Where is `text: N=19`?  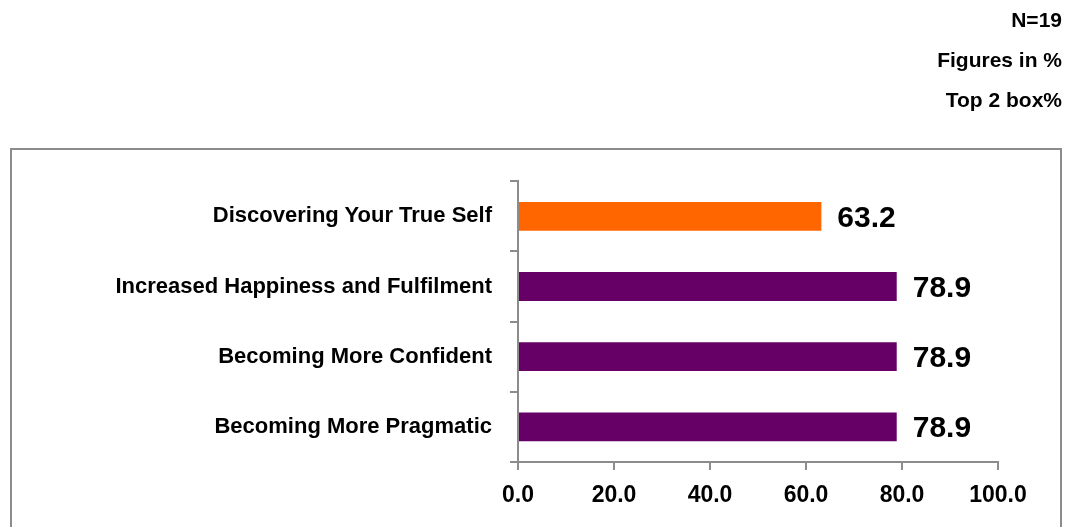
text: N=19 is located at coordinates (1036, 20).